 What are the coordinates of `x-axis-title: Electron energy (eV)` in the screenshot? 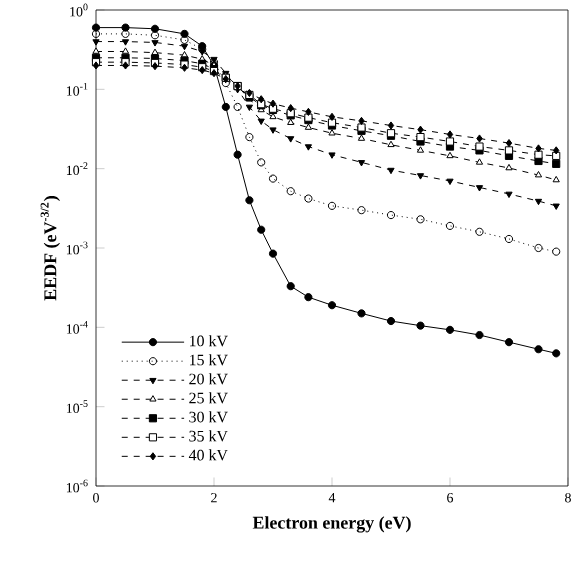 It's located at (331, 524).